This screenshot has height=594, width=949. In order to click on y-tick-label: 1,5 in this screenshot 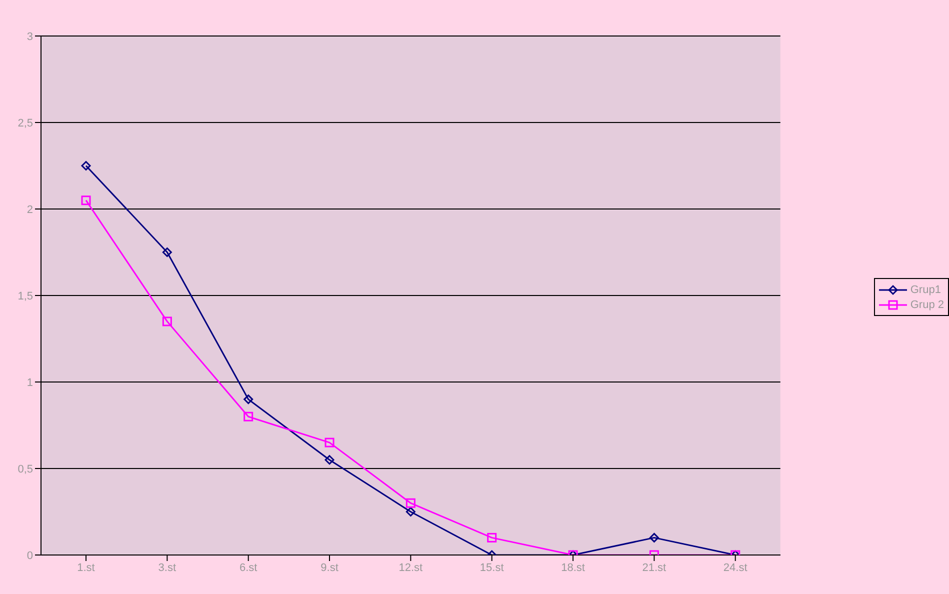, I will do `click(25, 296)`.